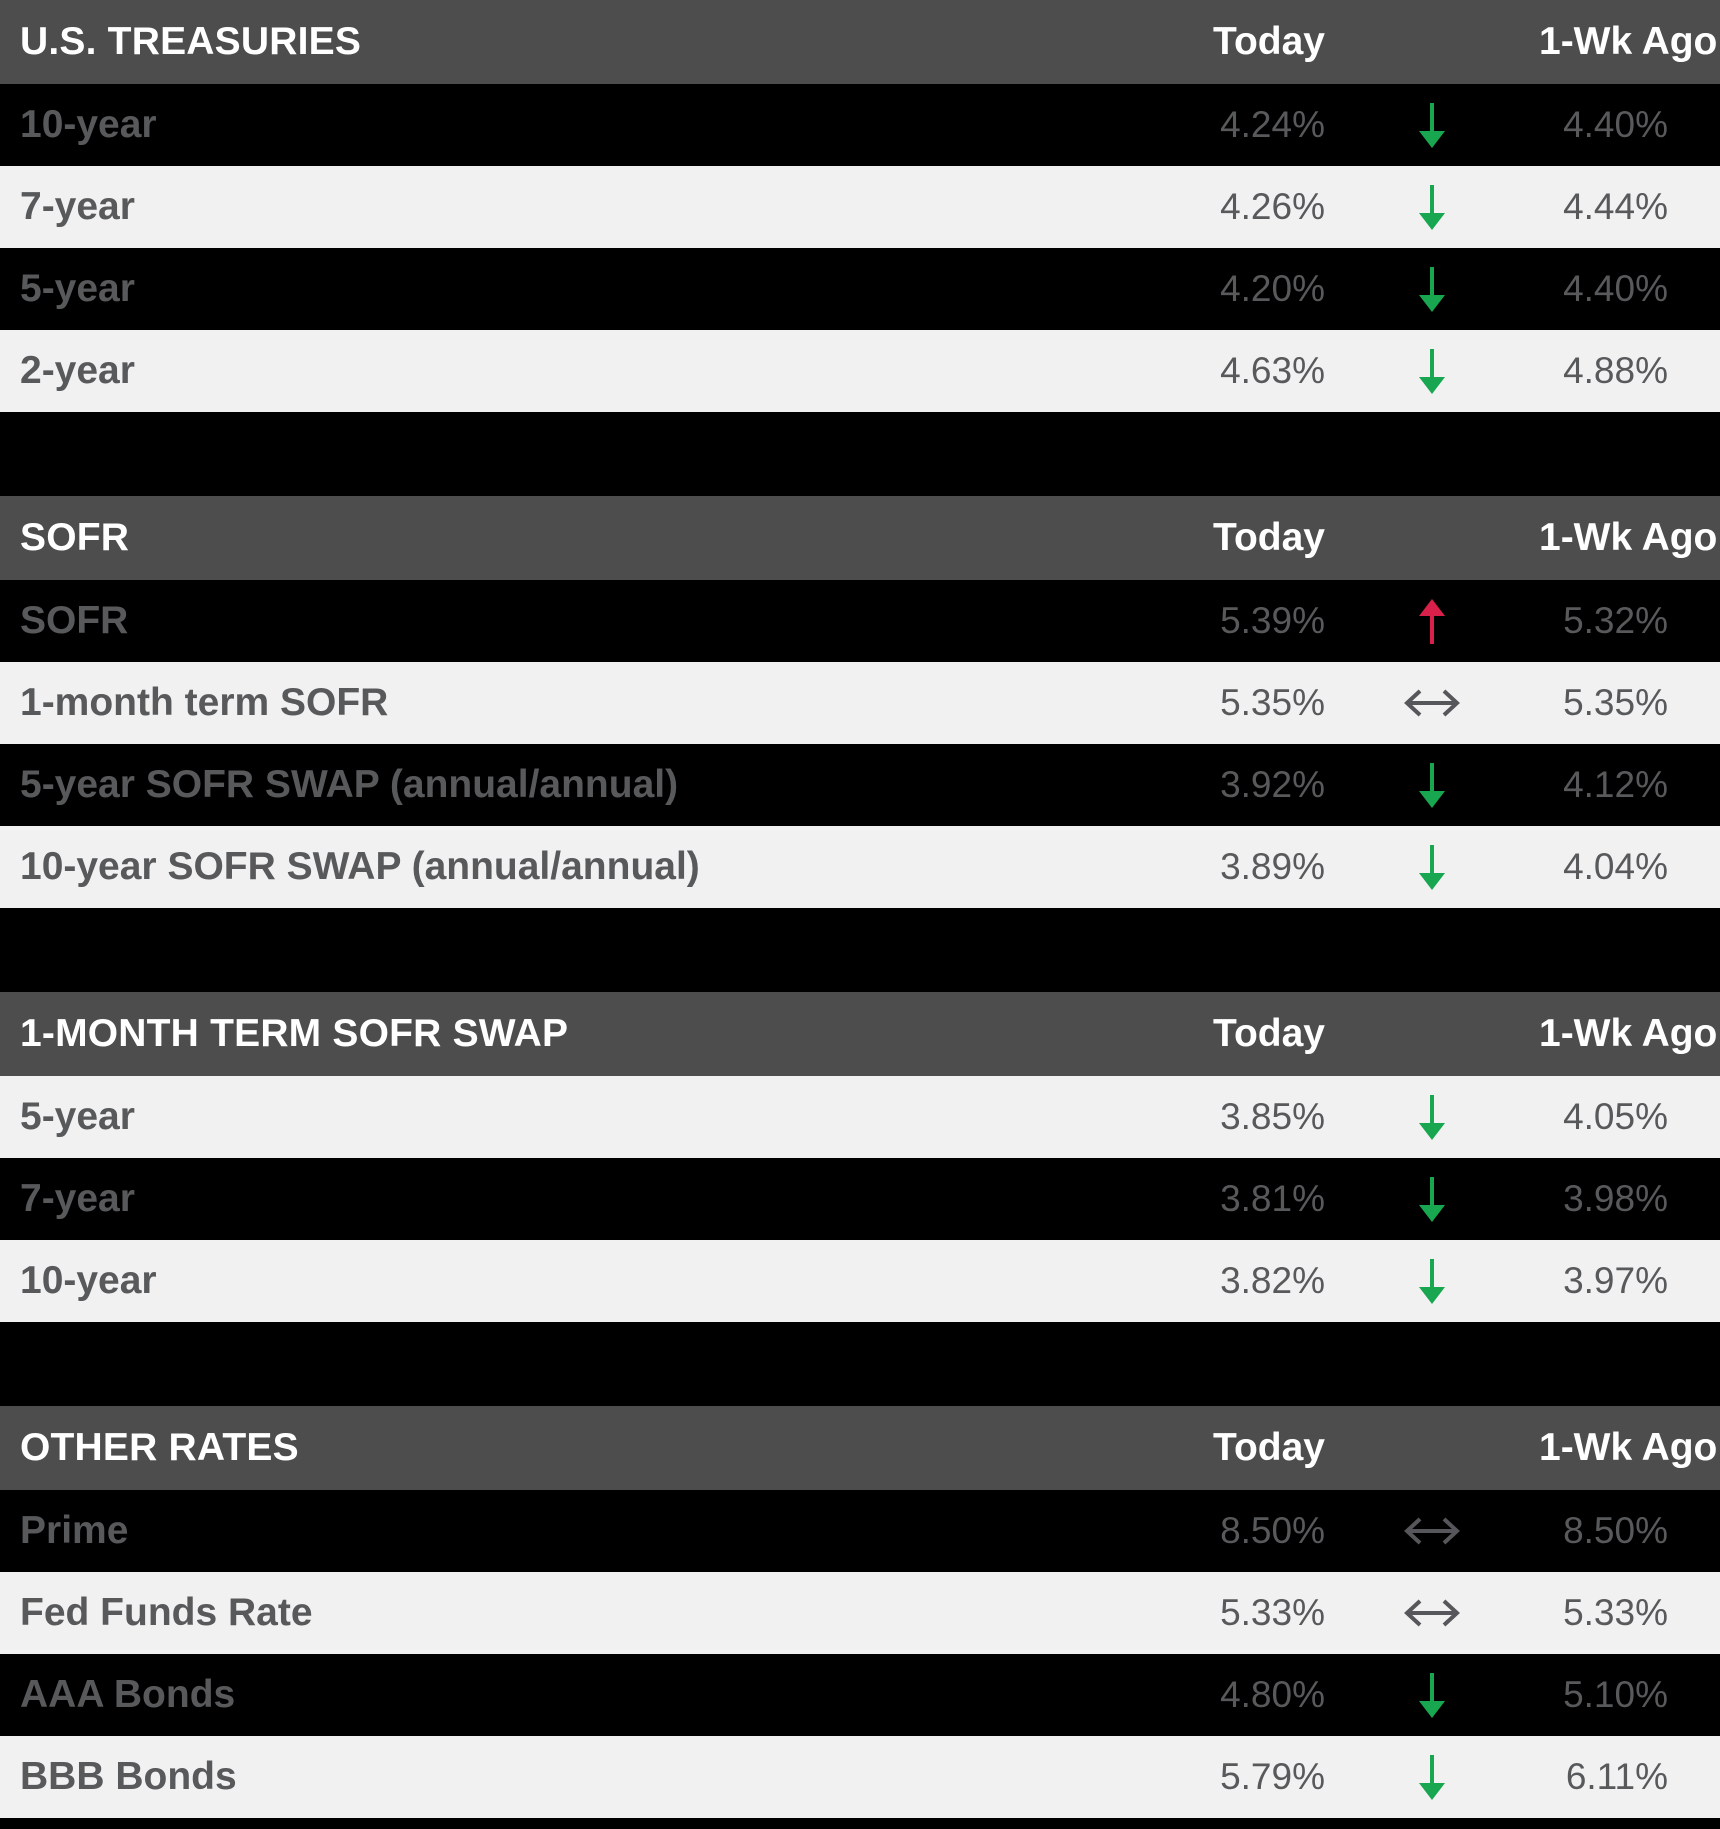 This screenshot has width=1720, height=1829. I want to click on section-title: 1-MONTH TERM SOFR SWAP, so click(294, 1033).